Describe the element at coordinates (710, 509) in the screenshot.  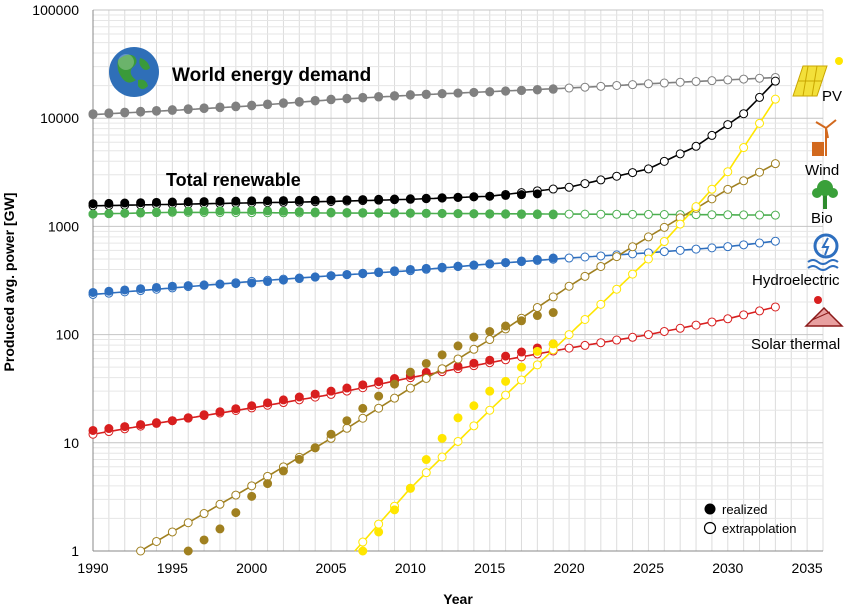
I see `legend-marker-realized` at that location.